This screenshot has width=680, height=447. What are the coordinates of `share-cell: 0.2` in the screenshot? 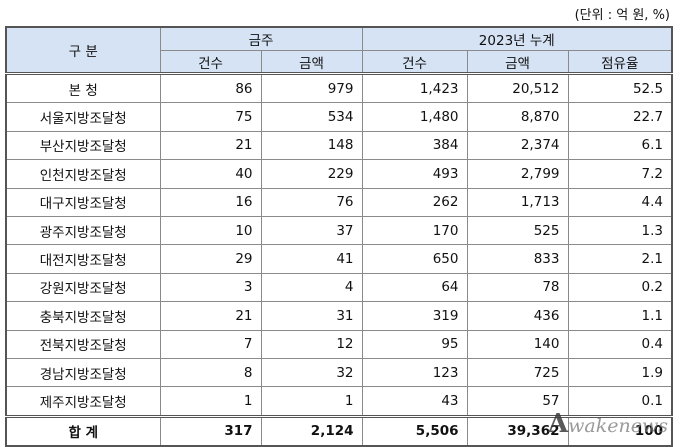 It's located at (620, 287).